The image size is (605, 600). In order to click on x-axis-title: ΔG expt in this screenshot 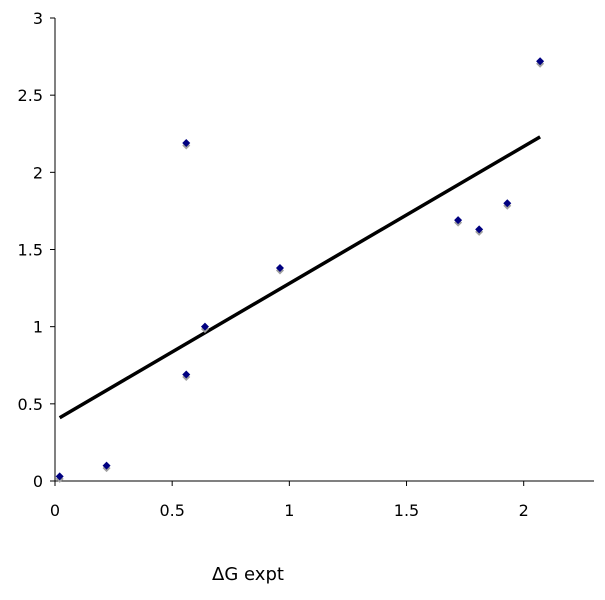, I will do `click(248, 574)`.